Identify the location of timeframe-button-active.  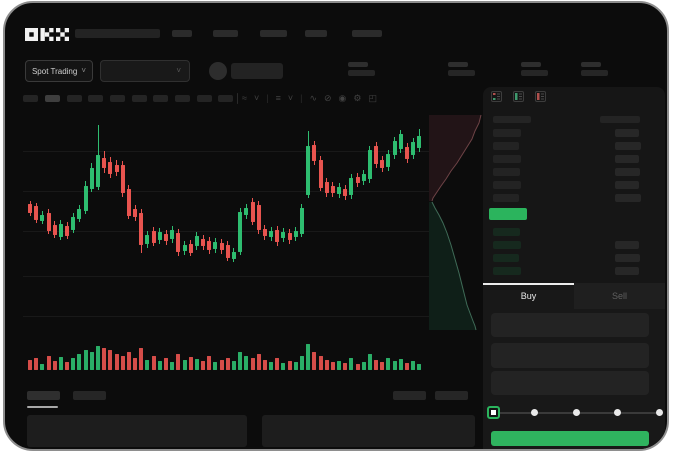
(52, 98).